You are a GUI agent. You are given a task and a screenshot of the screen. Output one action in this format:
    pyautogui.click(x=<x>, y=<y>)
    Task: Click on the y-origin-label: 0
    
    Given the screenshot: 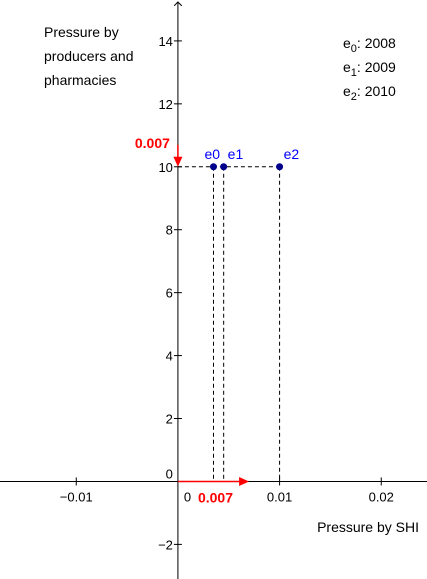 What is the action you would take?
    pyautogui.click(x=169, y=473)
    